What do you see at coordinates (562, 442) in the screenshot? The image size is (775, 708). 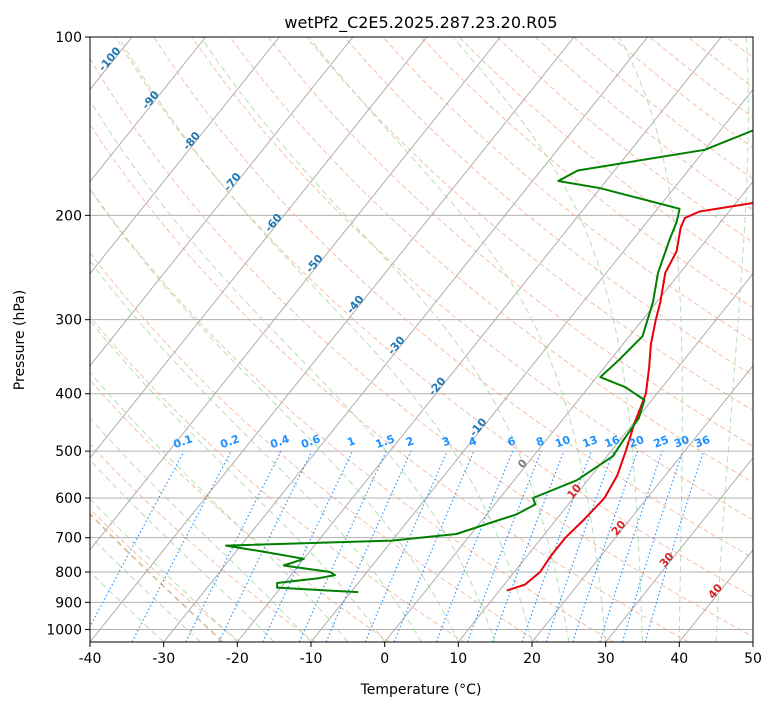 I see `mixing-ratio-label: 10` at bounding box center [562, 442].